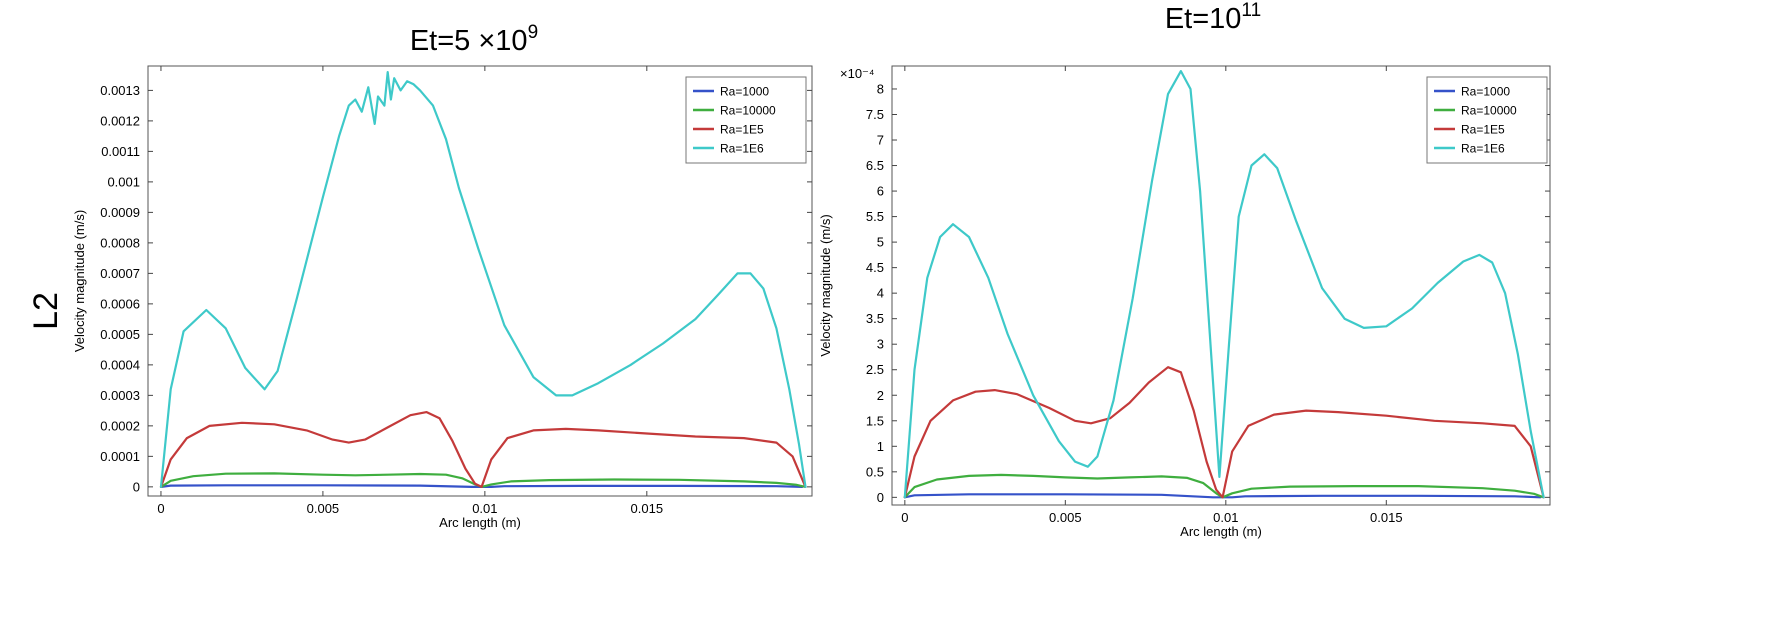 This screenshot has width=1791, height=623. I want to click on row-label: L2, so click(46, 311).